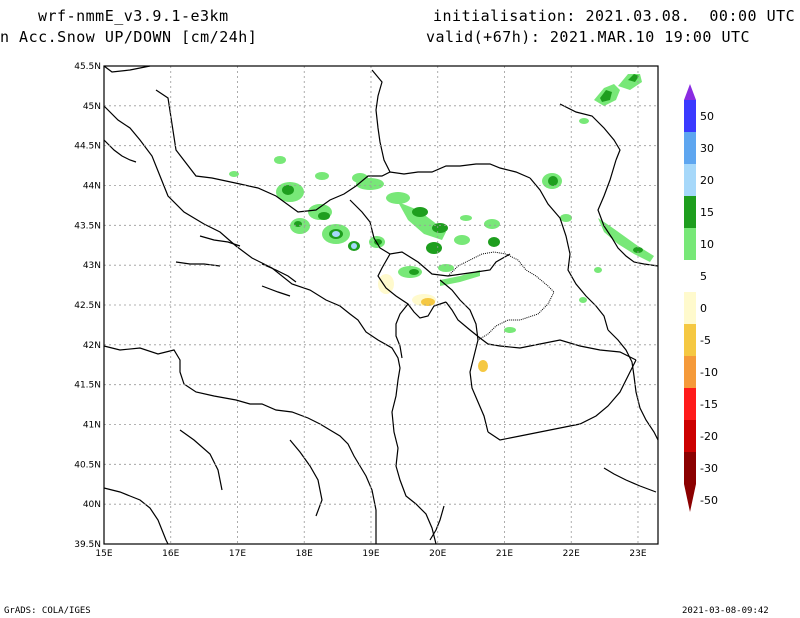  I want to click on colorbar-label: -20, so click(709, 436).